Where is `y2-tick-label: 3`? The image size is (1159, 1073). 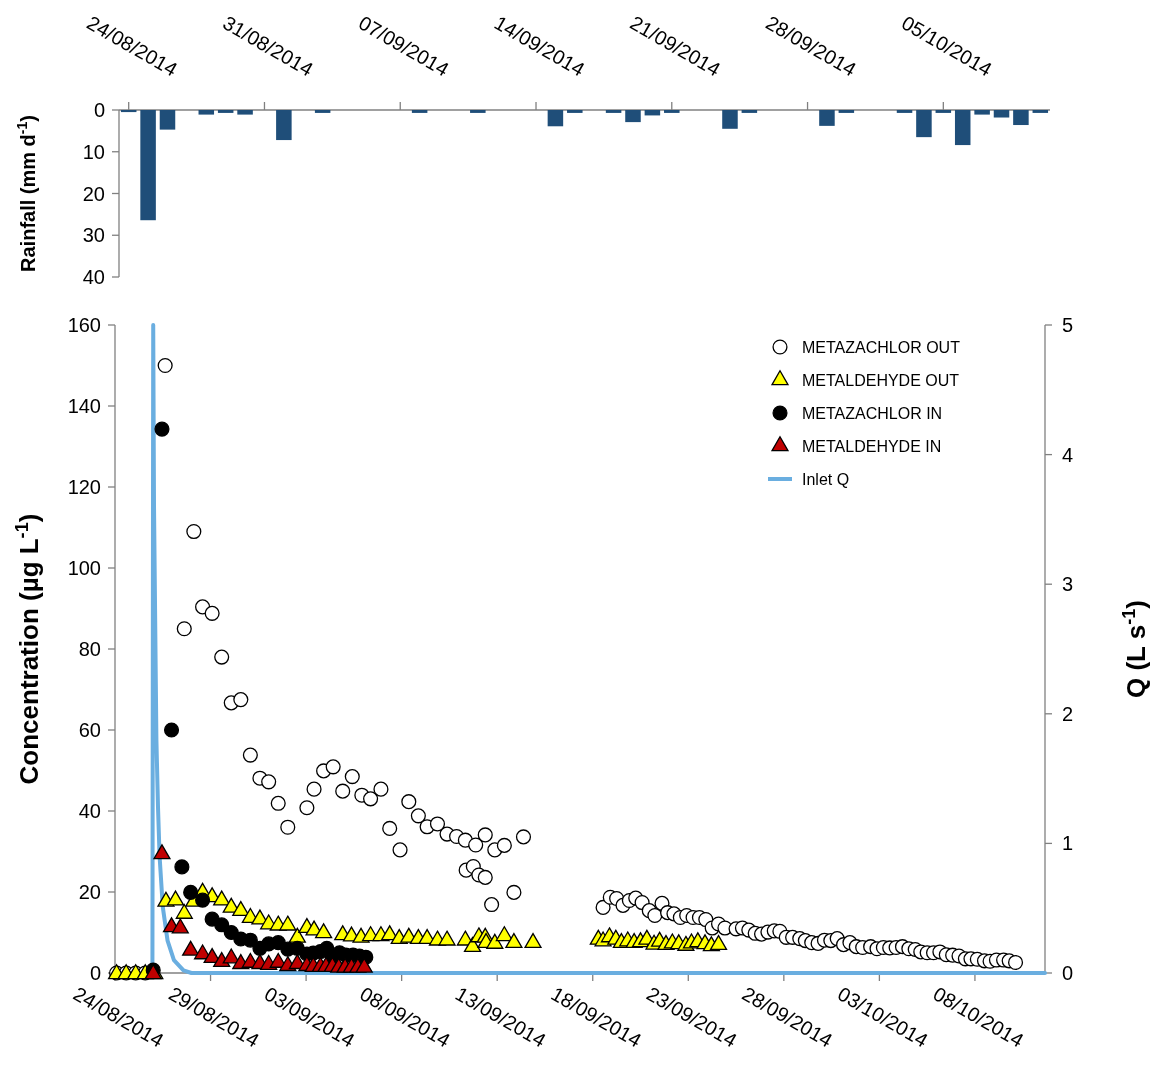 y2-tick-label: 3 is located at coordinates (1068, 584).